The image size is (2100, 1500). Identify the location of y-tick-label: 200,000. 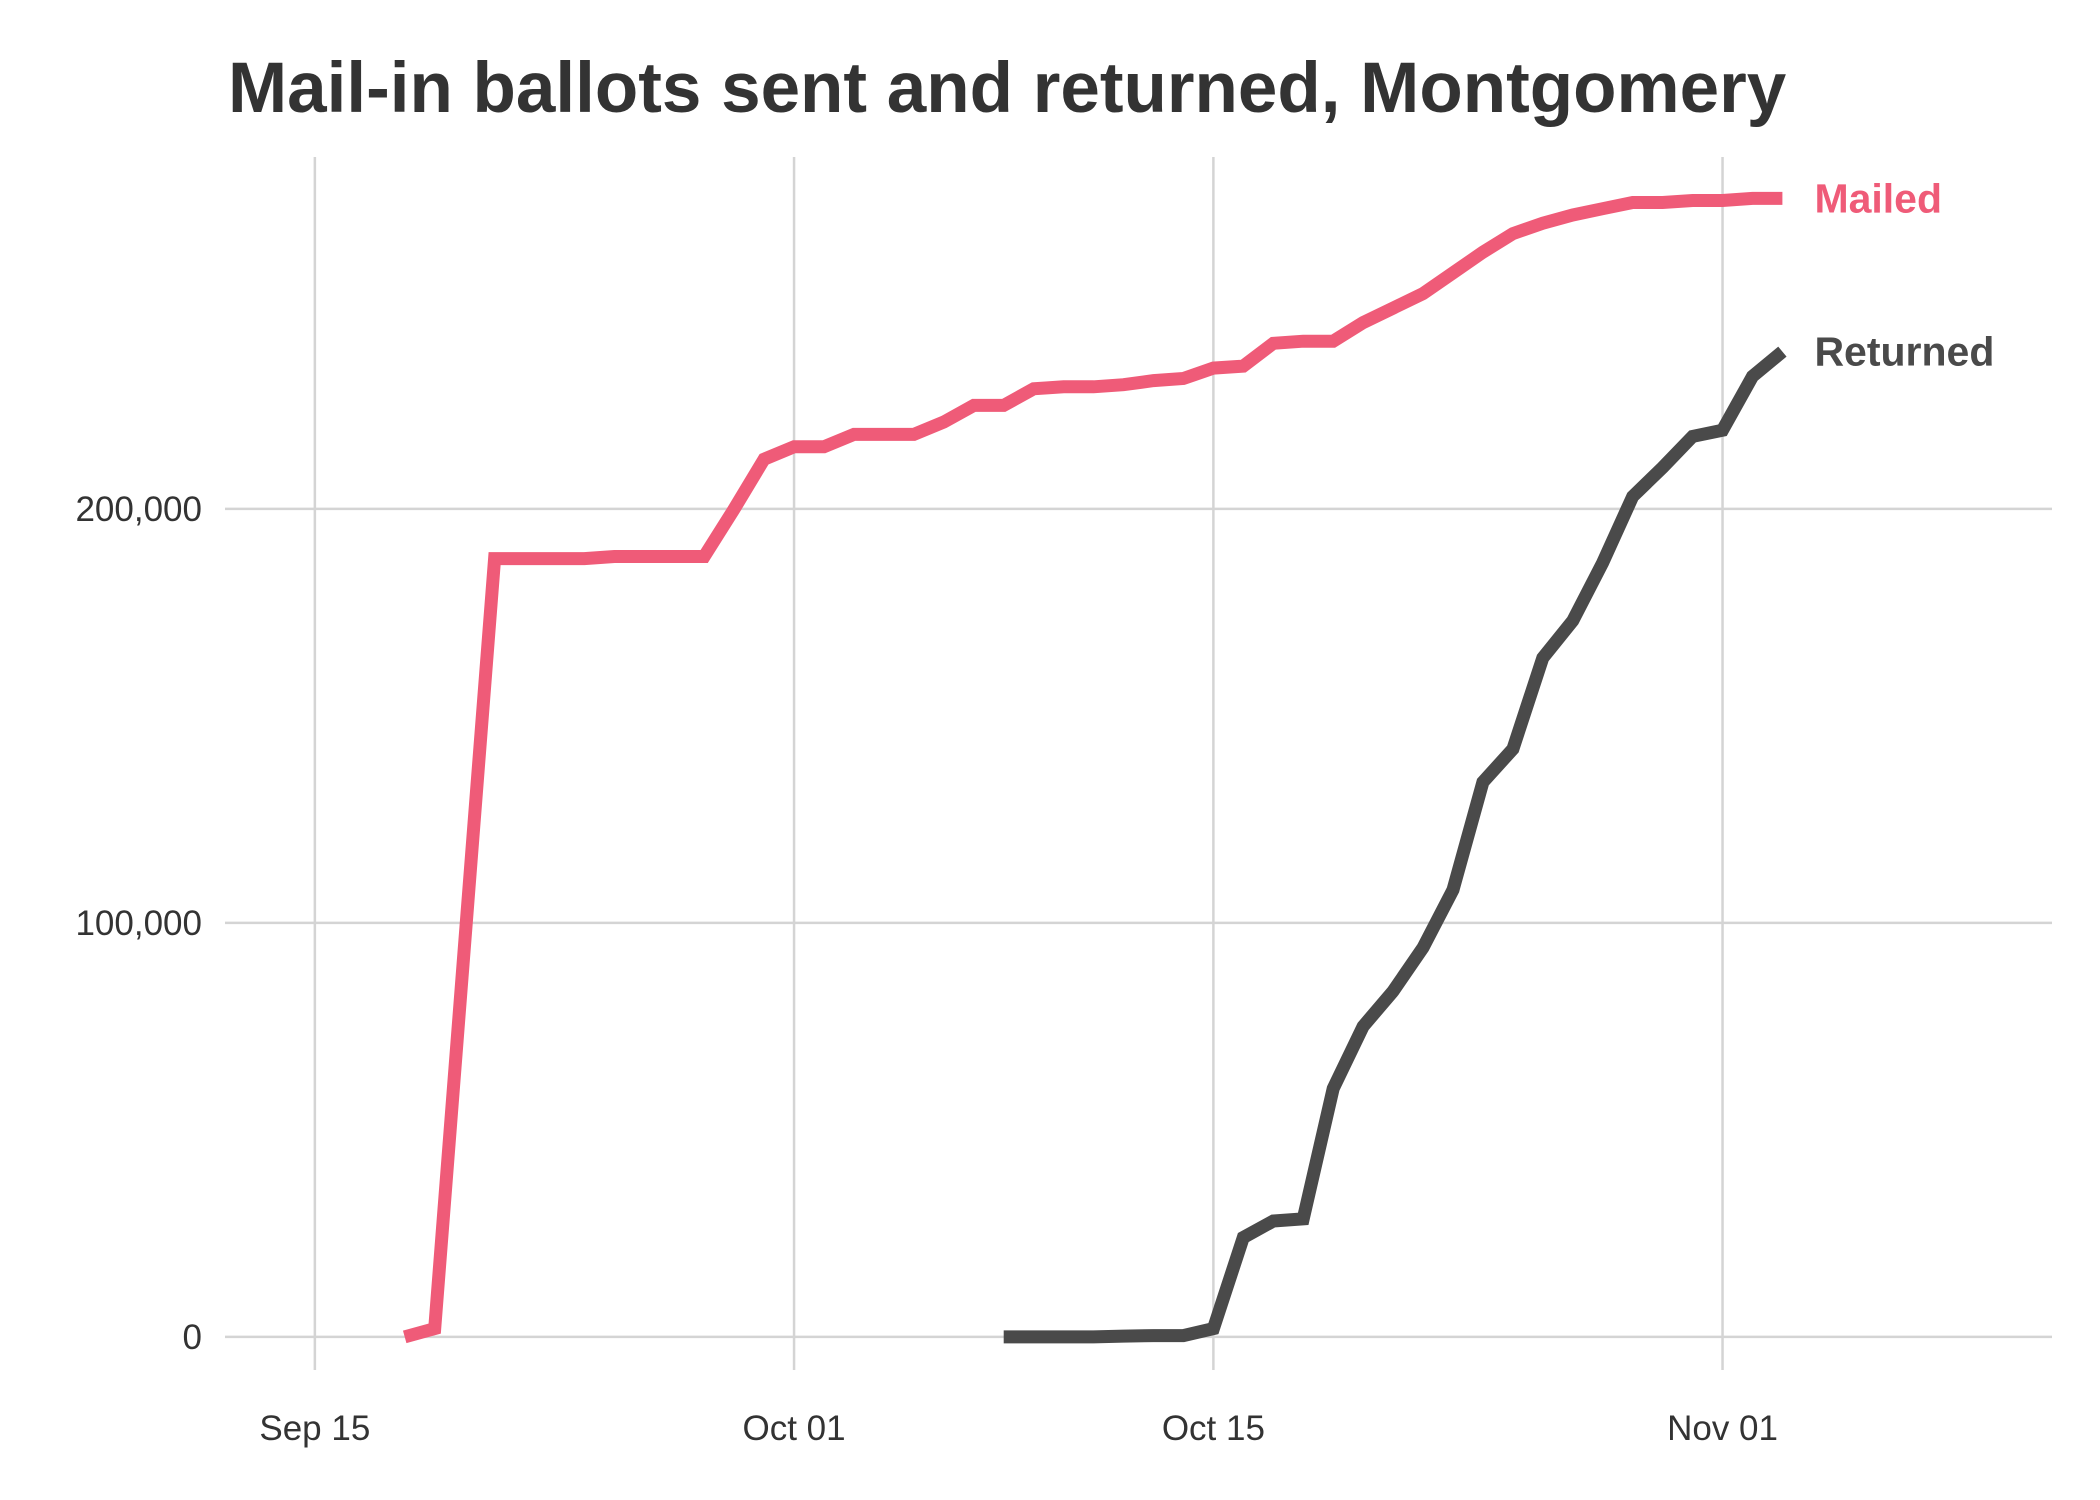
(138, 509).